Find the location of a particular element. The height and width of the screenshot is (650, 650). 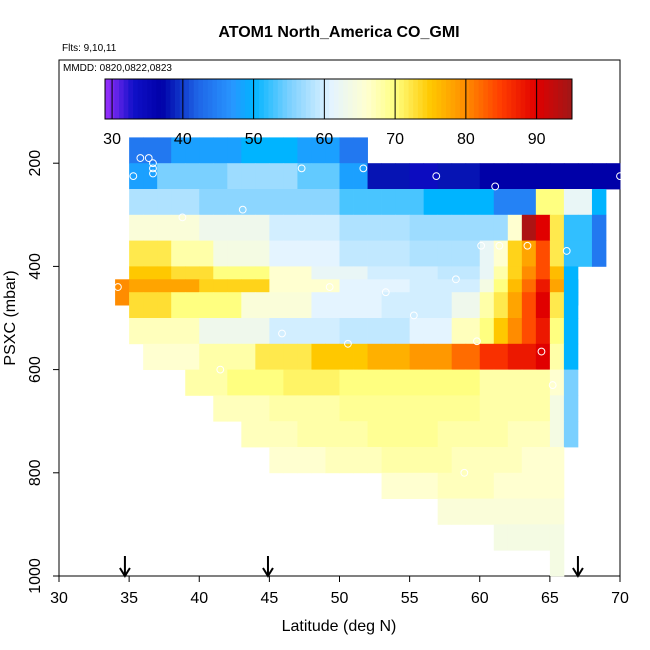

x-tick-label: 40 is located at coordinates (199, 598).